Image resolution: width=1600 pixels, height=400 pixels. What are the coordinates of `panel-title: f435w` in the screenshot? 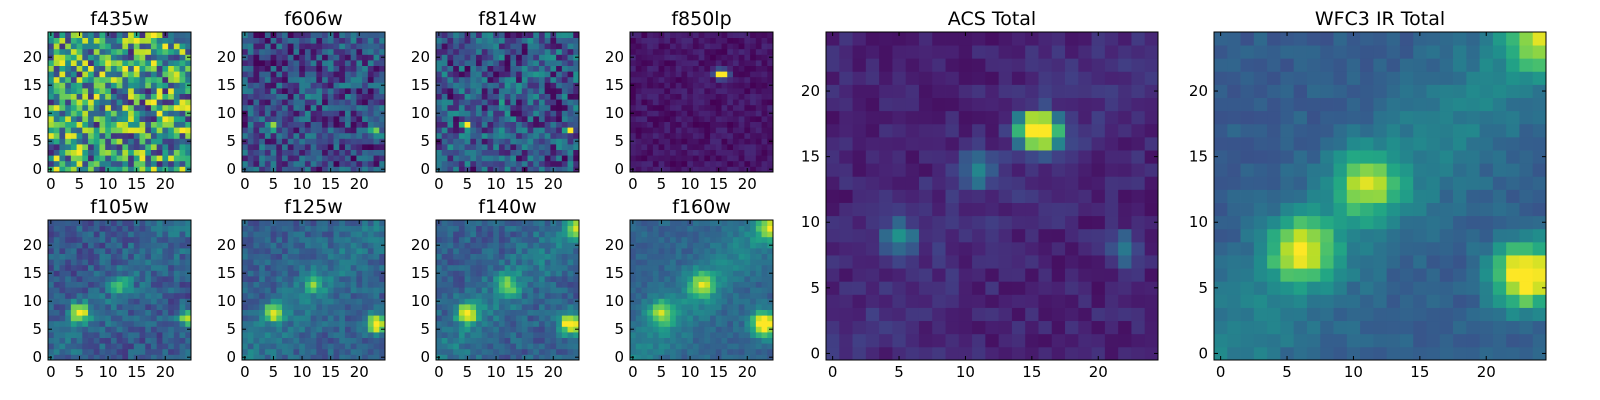 It's located at (119, 19).